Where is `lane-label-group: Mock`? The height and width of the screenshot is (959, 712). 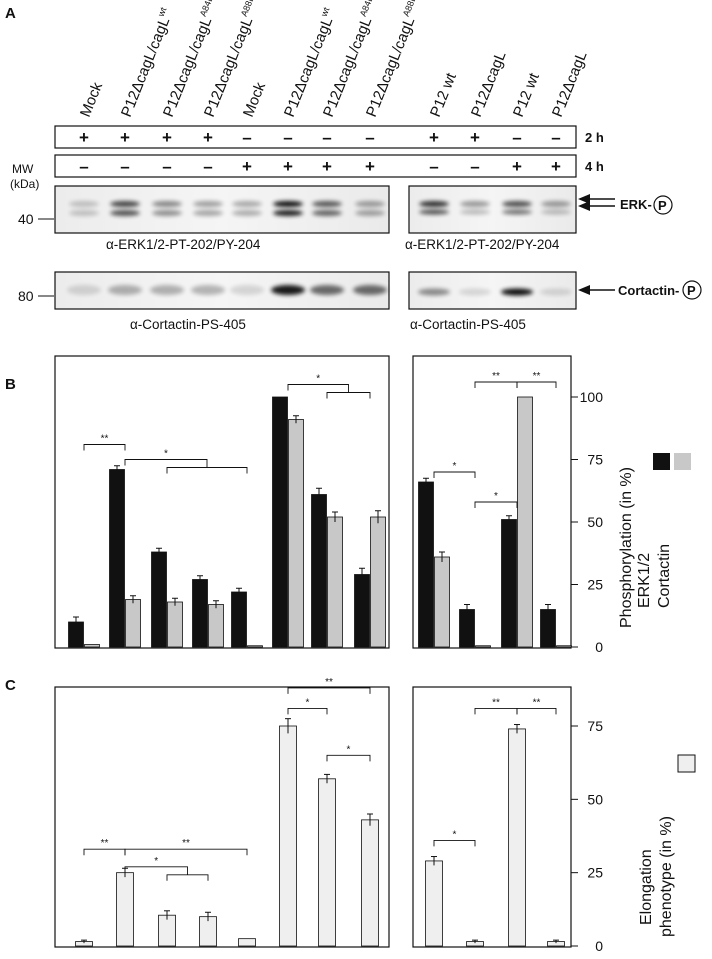
lane-label-group: Mock is located at coordinates (91, 99).